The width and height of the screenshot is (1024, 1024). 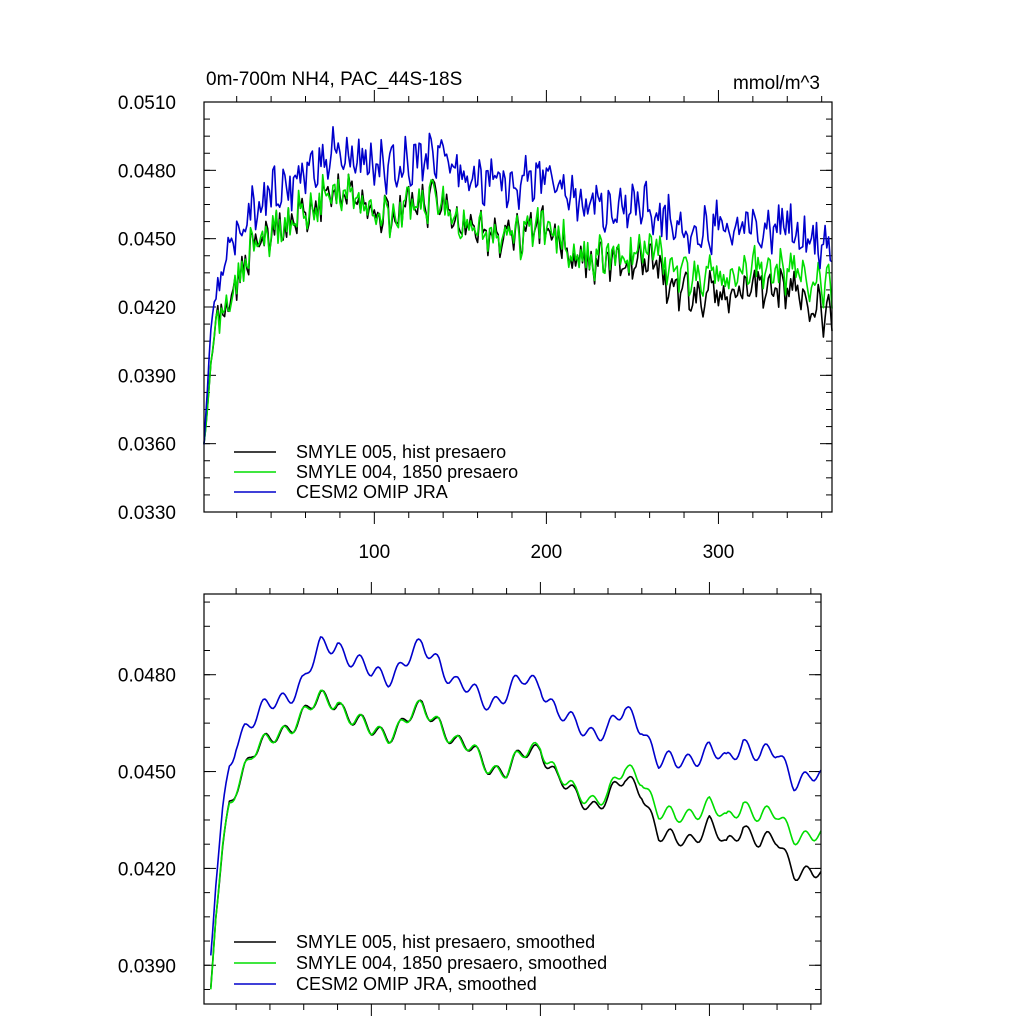 I want to click on legend-label: SMYLE 004, 1850 presaero, smoothed, so click(x=451, y=963).